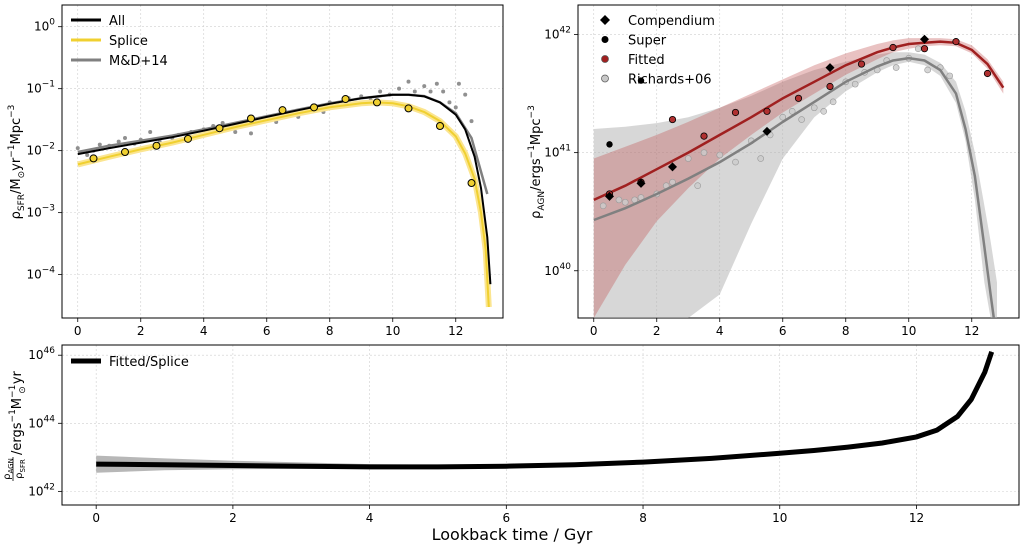 This screenshot has height=546, width=1024. I want to click on legend-label: M&D+14, so click(138, 61).